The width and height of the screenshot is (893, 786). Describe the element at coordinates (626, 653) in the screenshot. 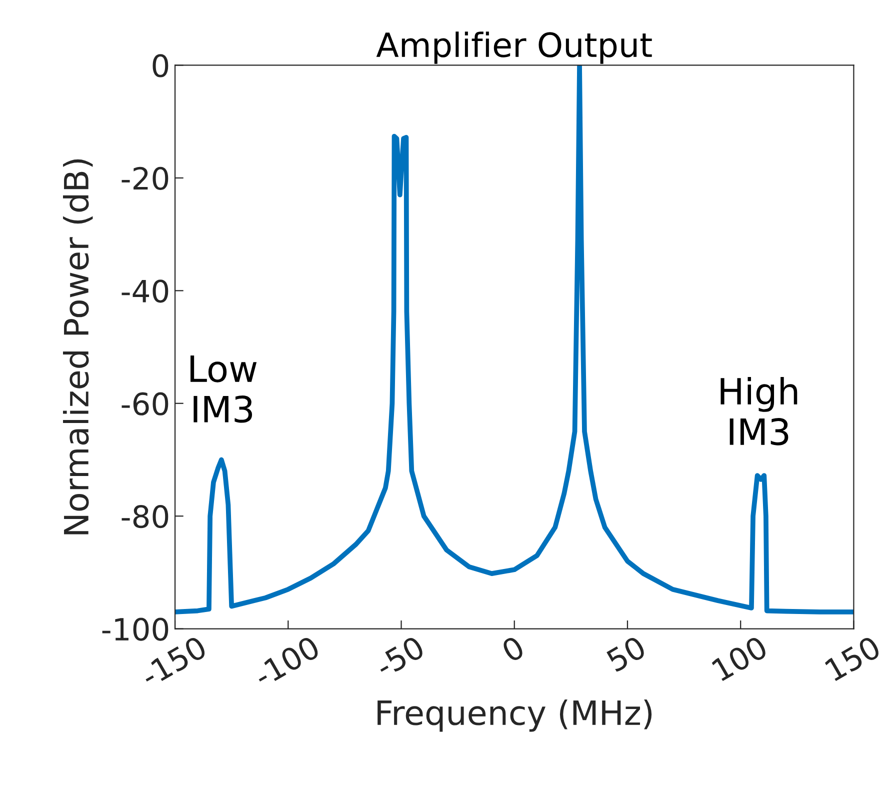

I see `x-tick-label: 50` at that location.